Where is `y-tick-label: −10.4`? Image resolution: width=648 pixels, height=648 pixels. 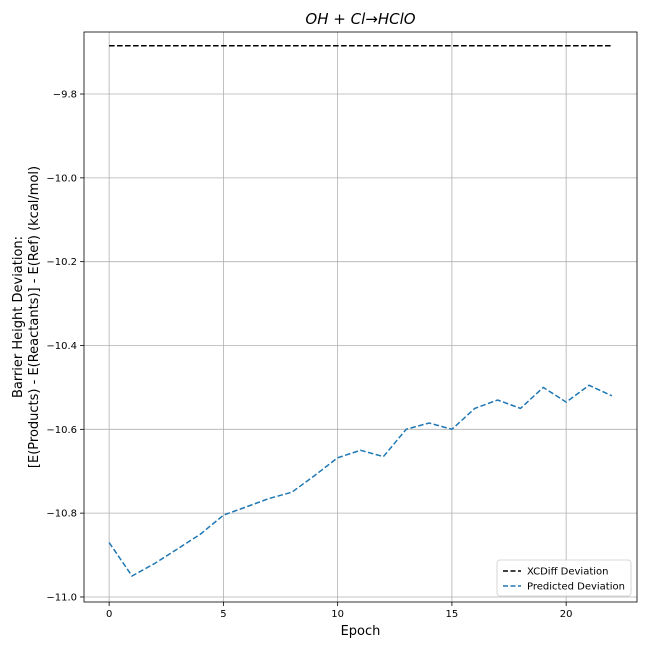
y-tick-label: −10.4 is located at coordinates (61, 346).